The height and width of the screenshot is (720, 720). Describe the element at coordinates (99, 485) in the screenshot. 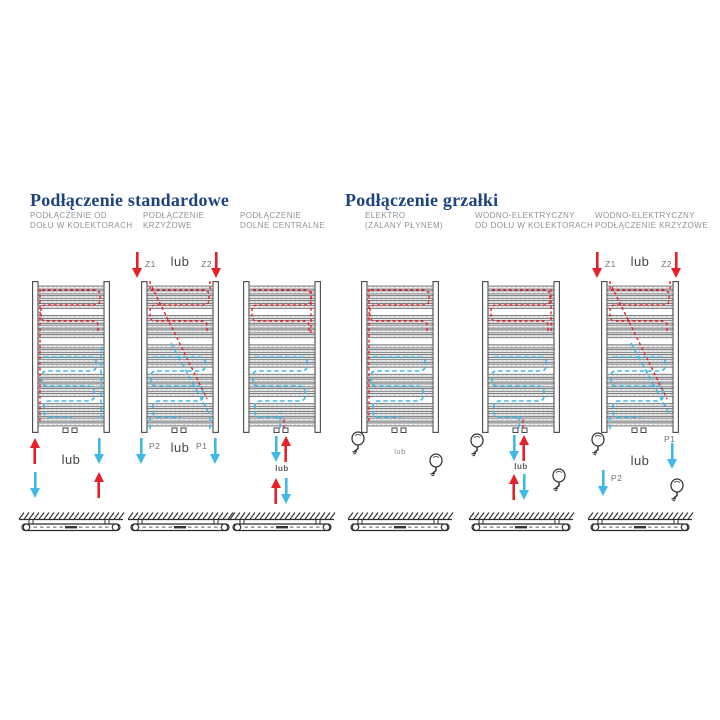

I see `flow-arrow-red-up-right` at that location.